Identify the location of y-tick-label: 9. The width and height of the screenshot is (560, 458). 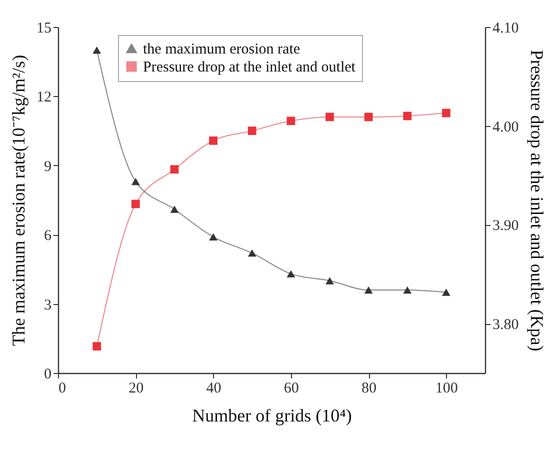
(48, 166).